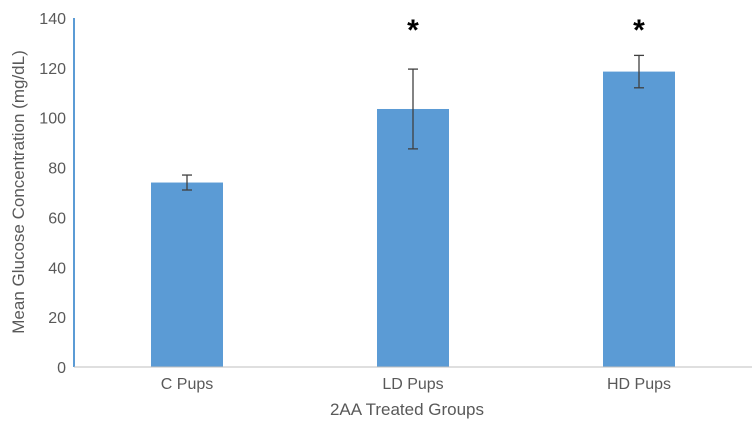 This screenshot has height=422, width=755. What do you see at coordinates (52, 19) in the screenshot?
I see `y-tick-label: 140` at bounding box center [52, 19].